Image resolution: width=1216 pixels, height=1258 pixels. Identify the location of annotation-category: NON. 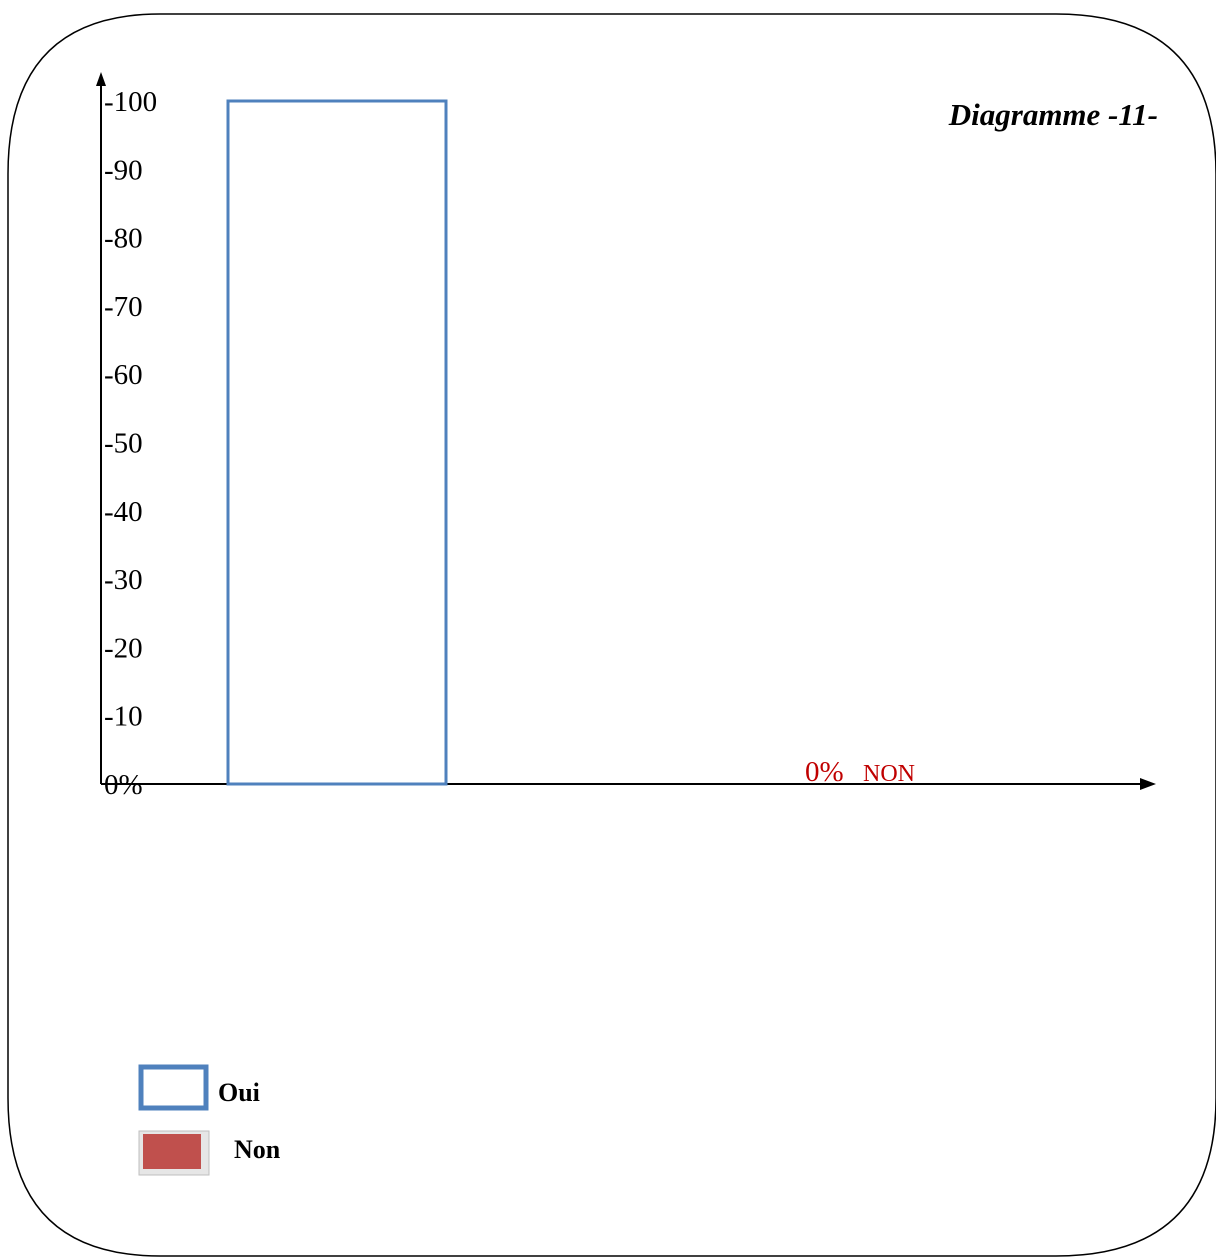
(889, 774).